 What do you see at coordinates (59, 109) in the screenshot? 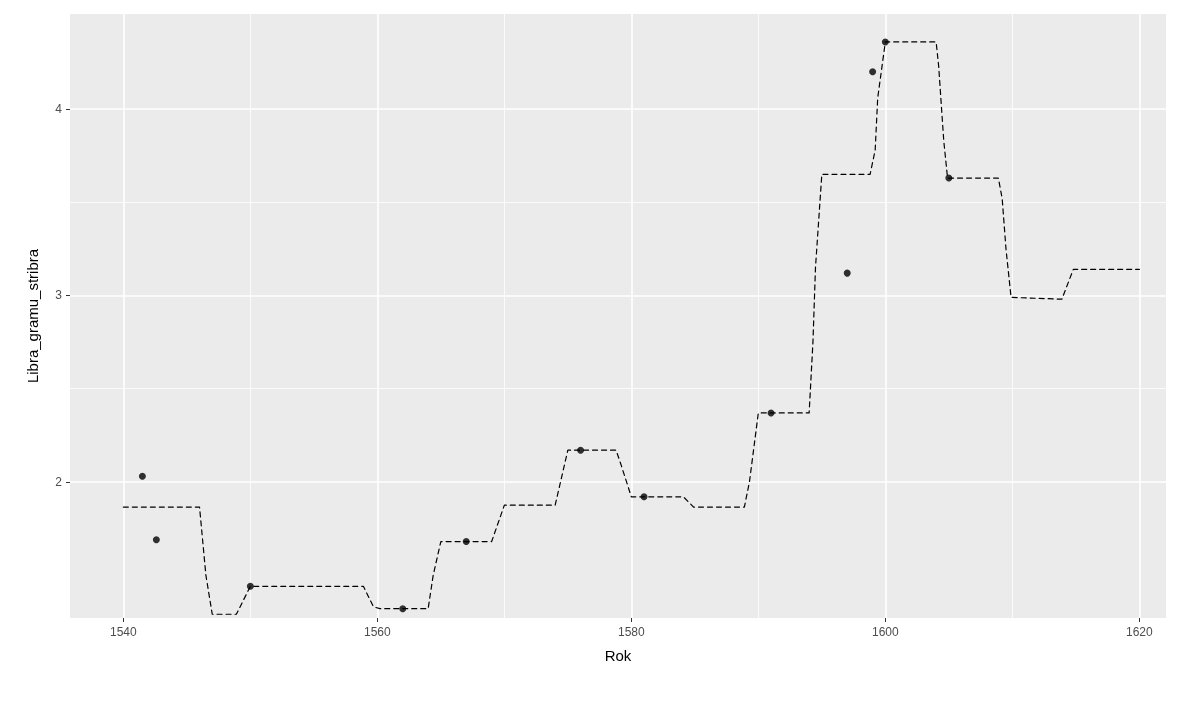
I see `y-tick-label: 4` at bounding box center [59, 109].